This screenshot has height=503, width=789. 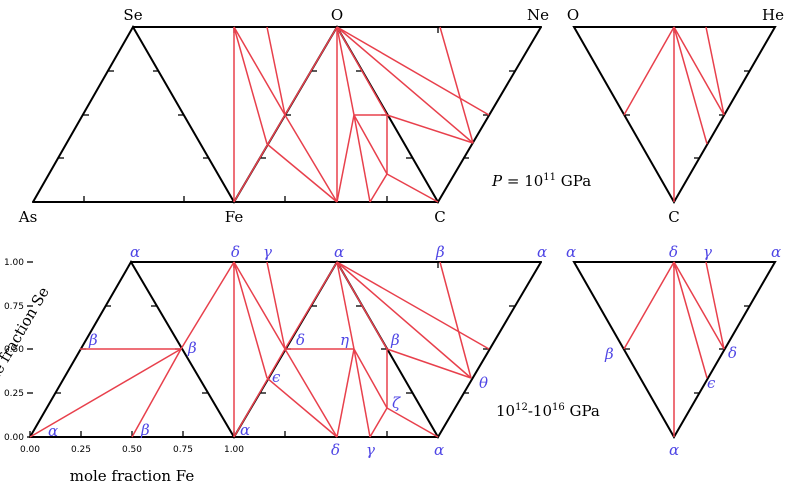 What do you see at coordinates (132, 476) in the screenshot?
I see `x-axis-label: mole fraction Fe` at bounding box center [132, 476].